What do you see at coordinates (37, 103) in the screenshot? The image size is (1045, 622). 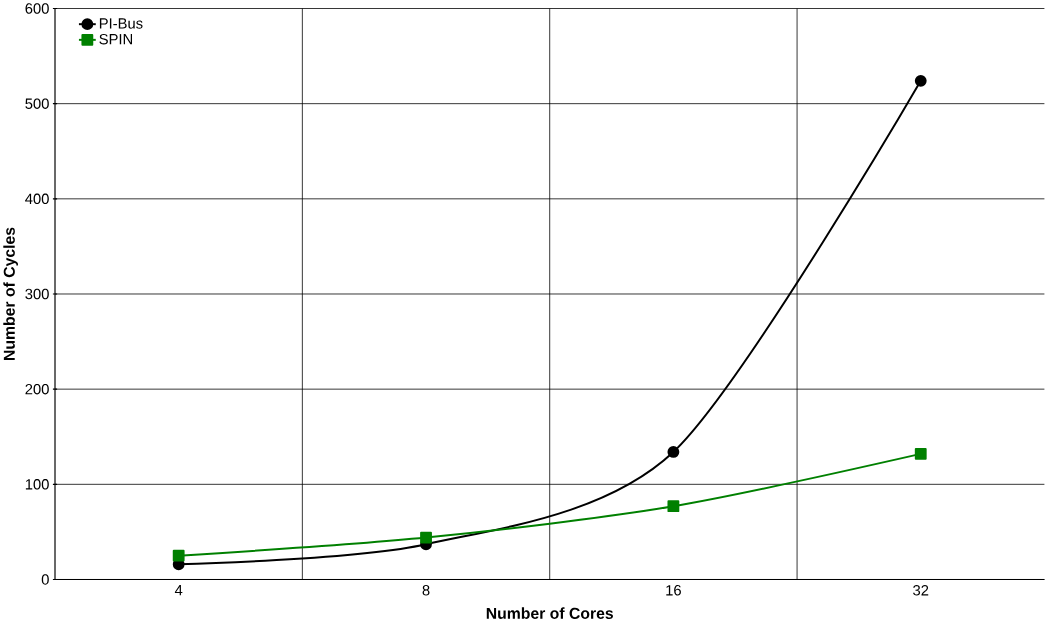 I see `y-tick-label: 500` at bounding box center [37, 103].